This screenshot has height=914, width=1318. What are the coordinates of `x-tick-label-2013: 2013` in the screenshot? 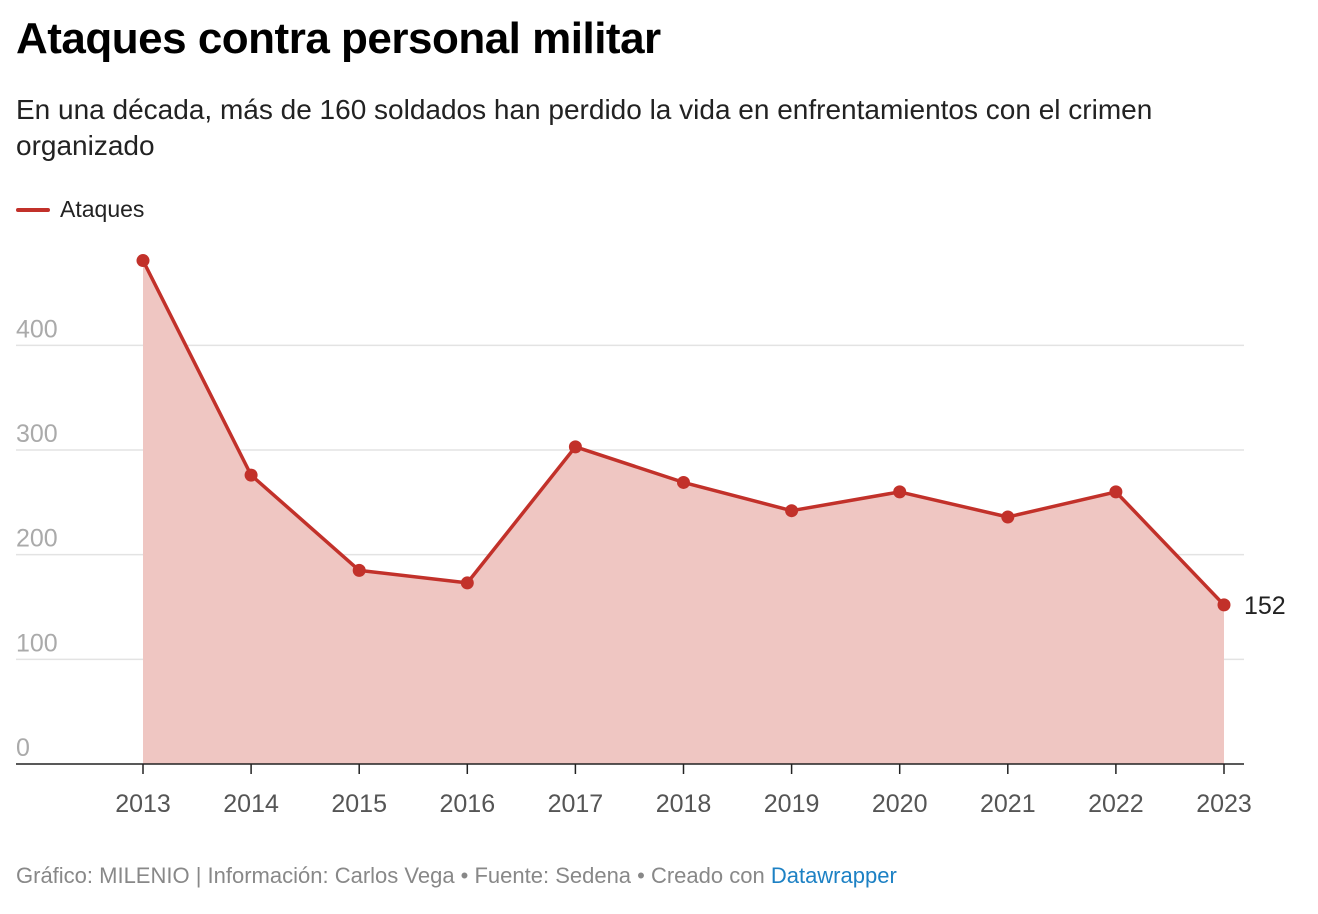 It's located at (143, 804).